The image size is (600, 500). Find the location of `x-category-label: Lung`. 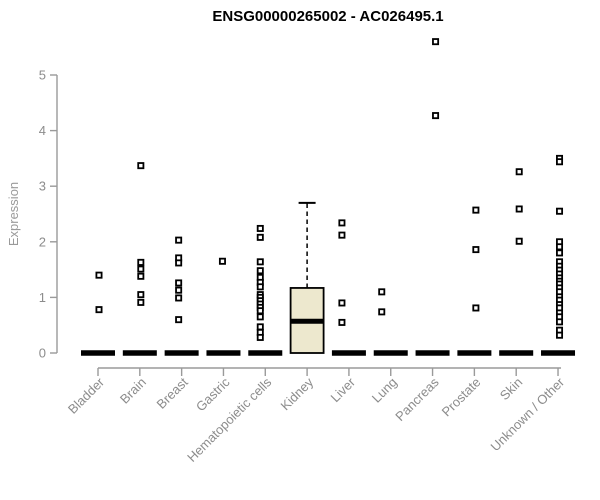

x-category-label: Lung is located at coordinates (384, 390).